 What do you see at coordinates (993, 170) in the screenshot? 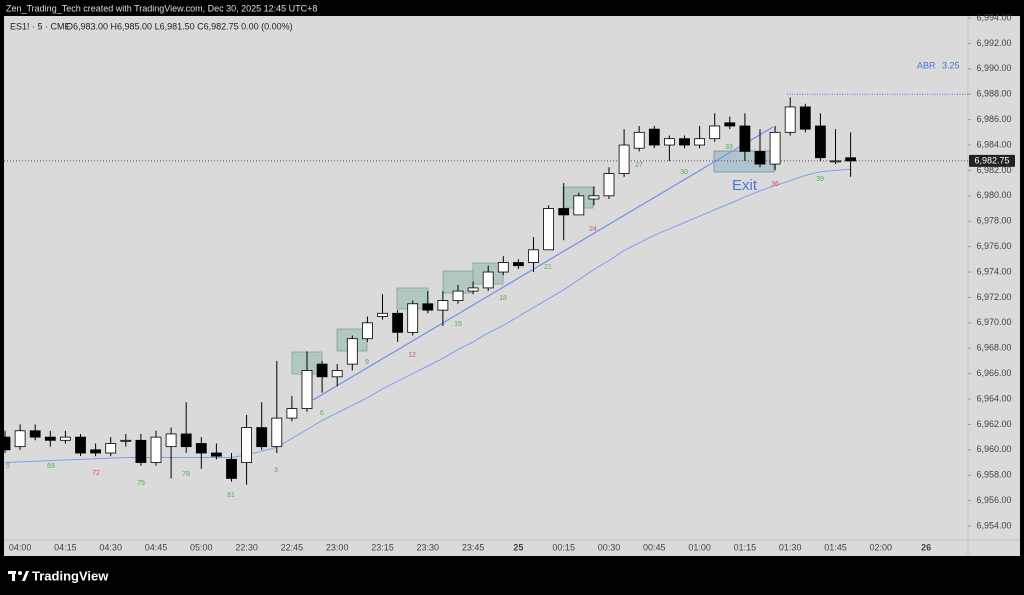
I see `y-tick-label: 6,982.00` at bounding box center [993, 170].